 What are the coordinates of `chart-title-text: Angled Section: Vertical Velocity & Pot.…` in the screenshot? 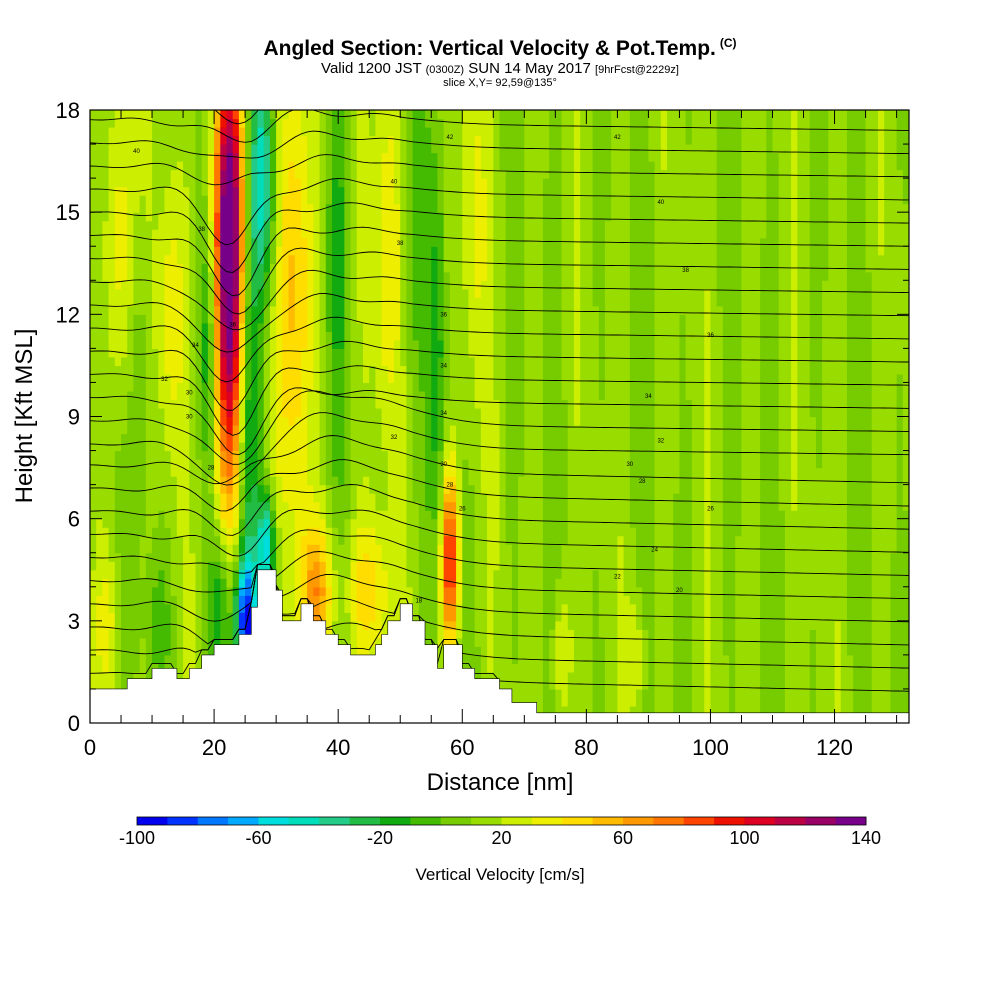 It's located at (489, 48).